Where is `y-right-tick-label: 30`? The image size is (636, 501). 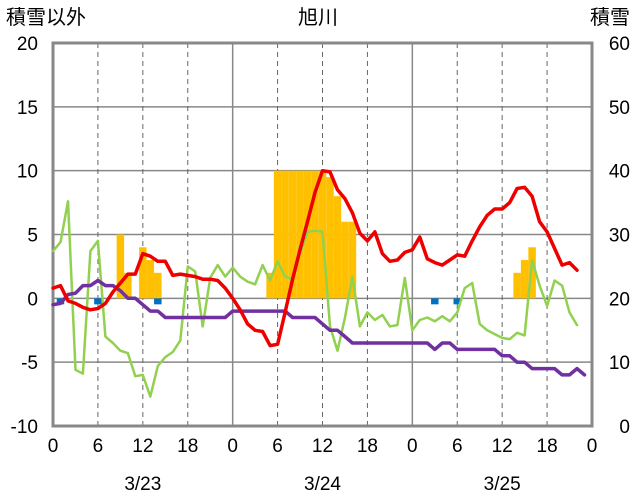
y-right-tick-label: 30 is located at coordinates (619, 236).